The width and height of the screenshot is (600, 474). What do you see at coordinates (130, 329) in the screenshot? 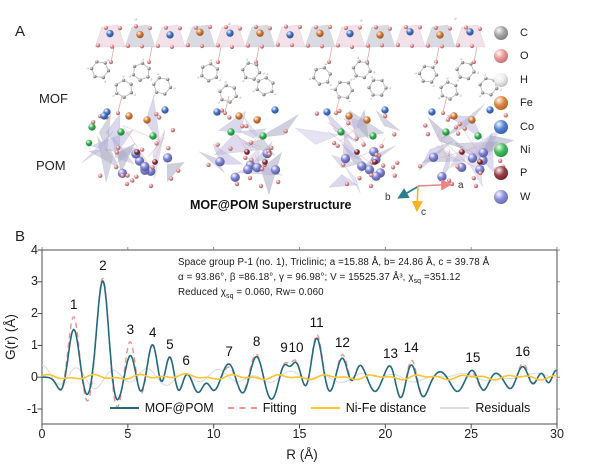
I see `peak-number-label: 3` at bounding box center [130, 329].